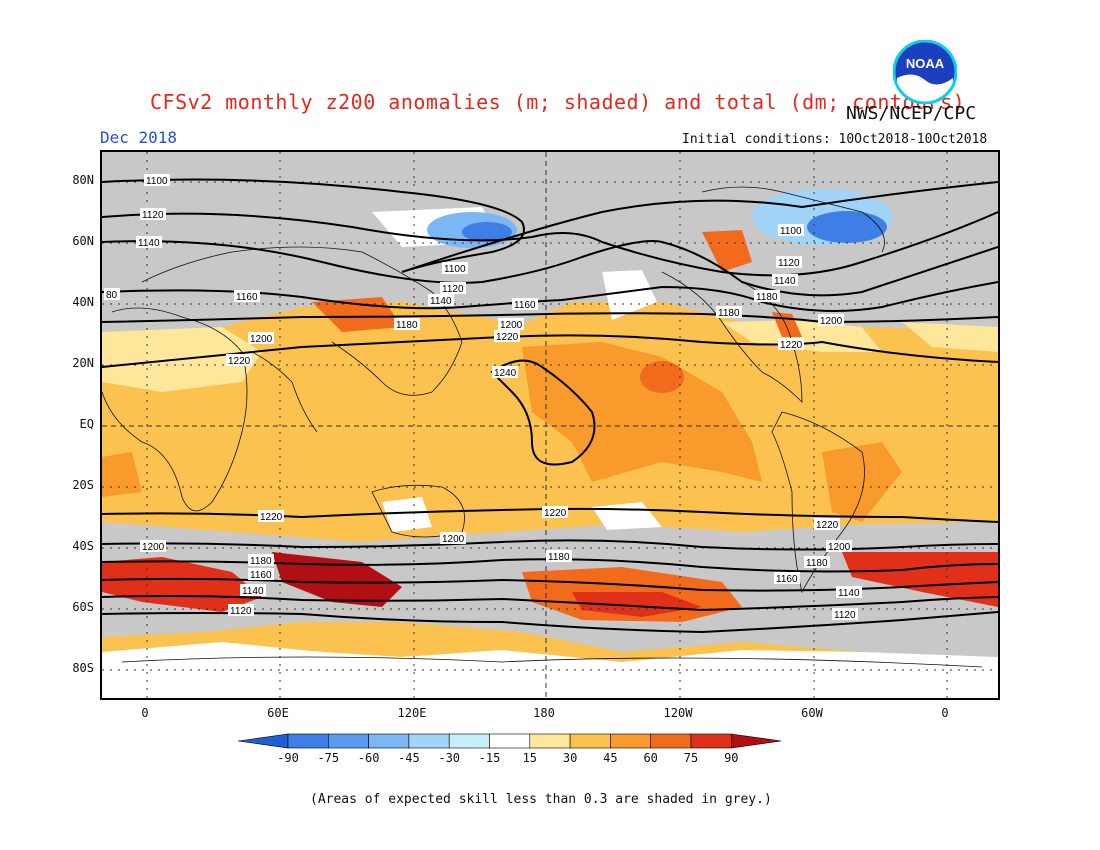 Image resolution: width=1100 pixels, height=850 pixels. What do you see at coordinates (287, 269) in the screenshot?
I see `eurasia-coast` at bounding box center [287, 269].